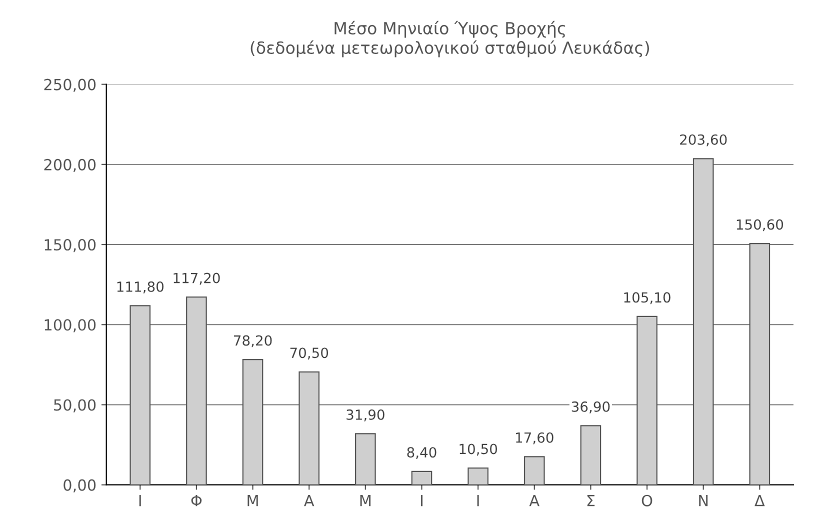 The width and height of the screenshot is (818, 527). What do you see at coordinates (309, 354) in the screenshot?
I see `data-label: 70,50` at bounding box center [309, 354].